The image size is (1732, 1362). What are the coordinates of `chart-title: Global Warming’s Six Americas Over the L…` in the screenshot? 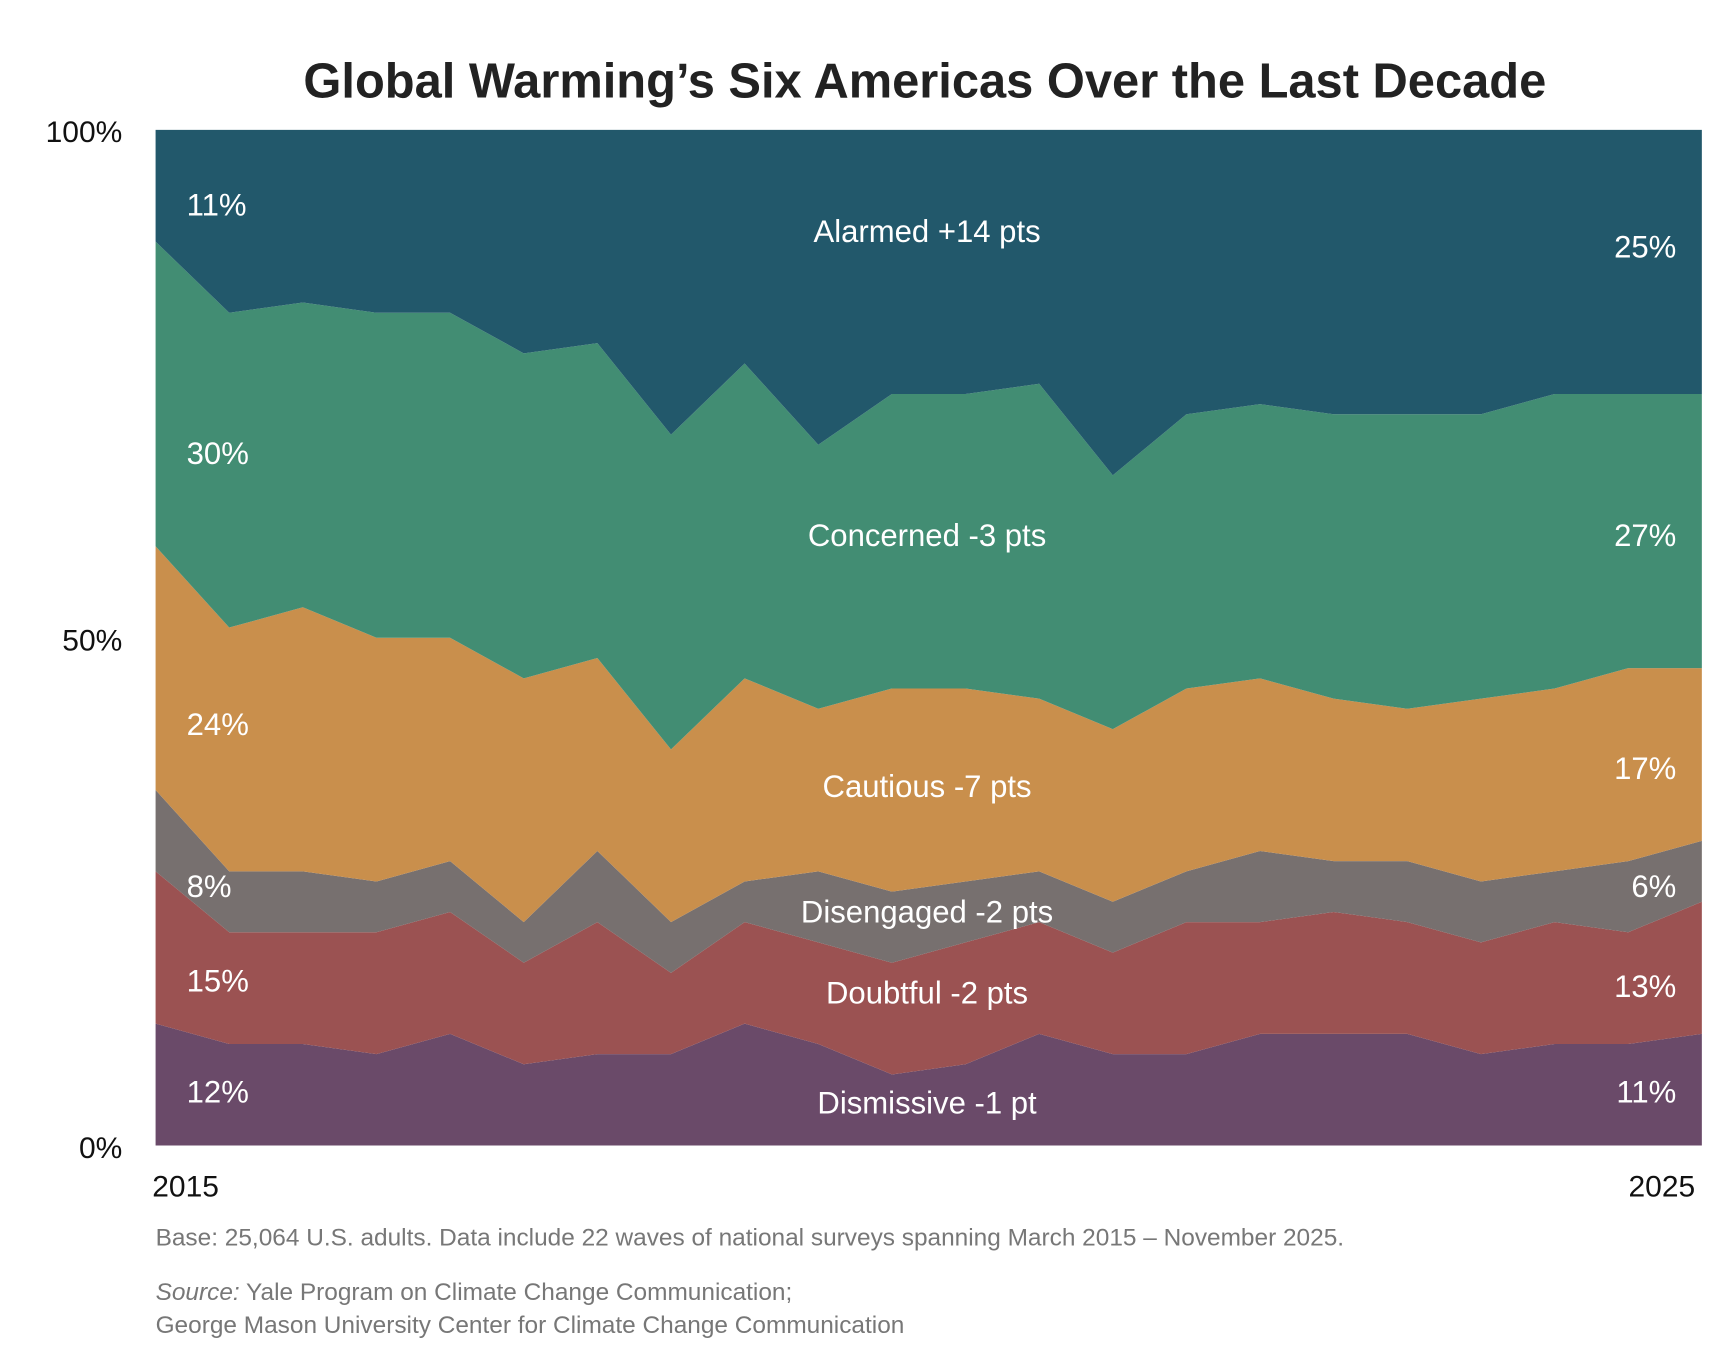 It's located at (924, 82).